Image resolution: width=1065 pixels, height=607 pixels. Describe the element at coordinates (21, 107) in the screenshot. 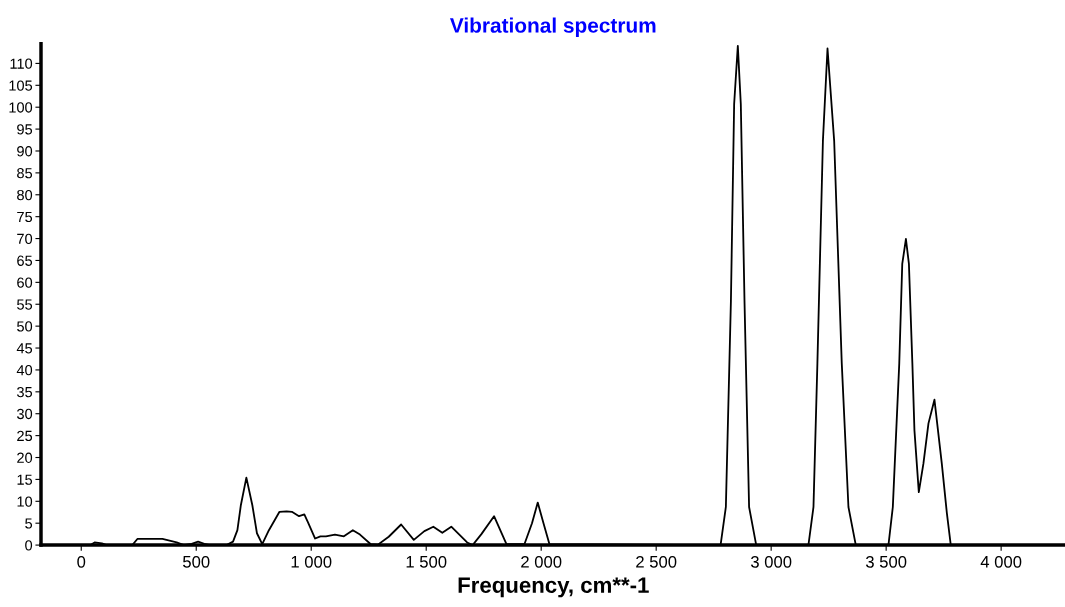

I see `y-tick-label: 100` at that location.